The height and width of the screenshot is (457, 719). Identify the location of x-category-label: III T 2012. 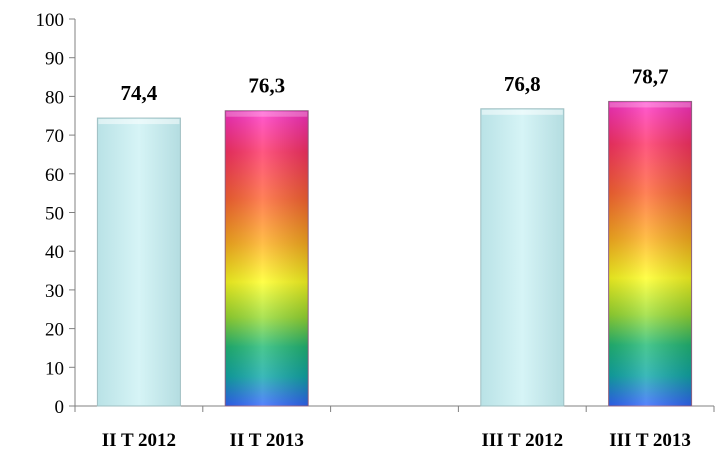
(522, 440).